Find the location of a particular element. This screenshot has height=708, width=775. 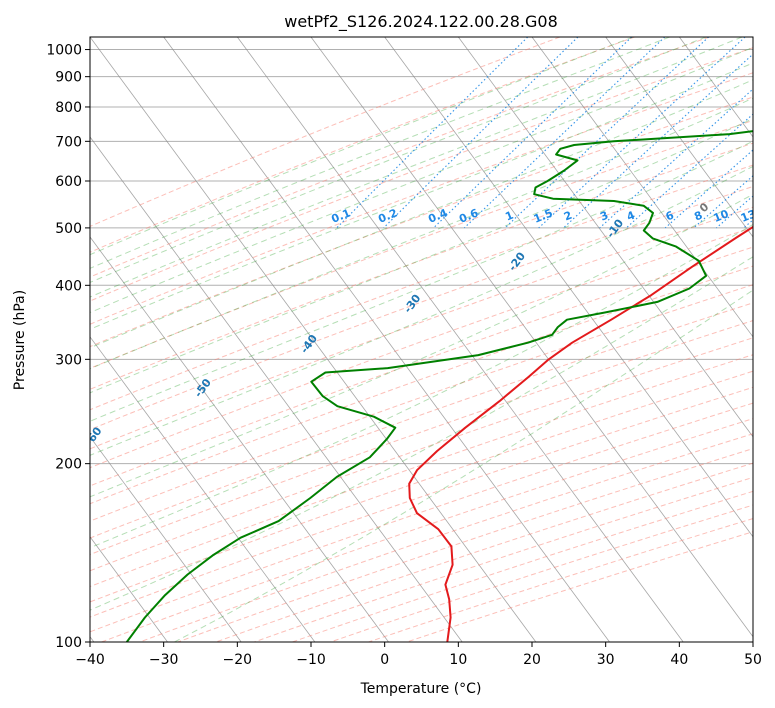

y-axis-label: Pressure (hPa) is located at coordinates (20, 340).